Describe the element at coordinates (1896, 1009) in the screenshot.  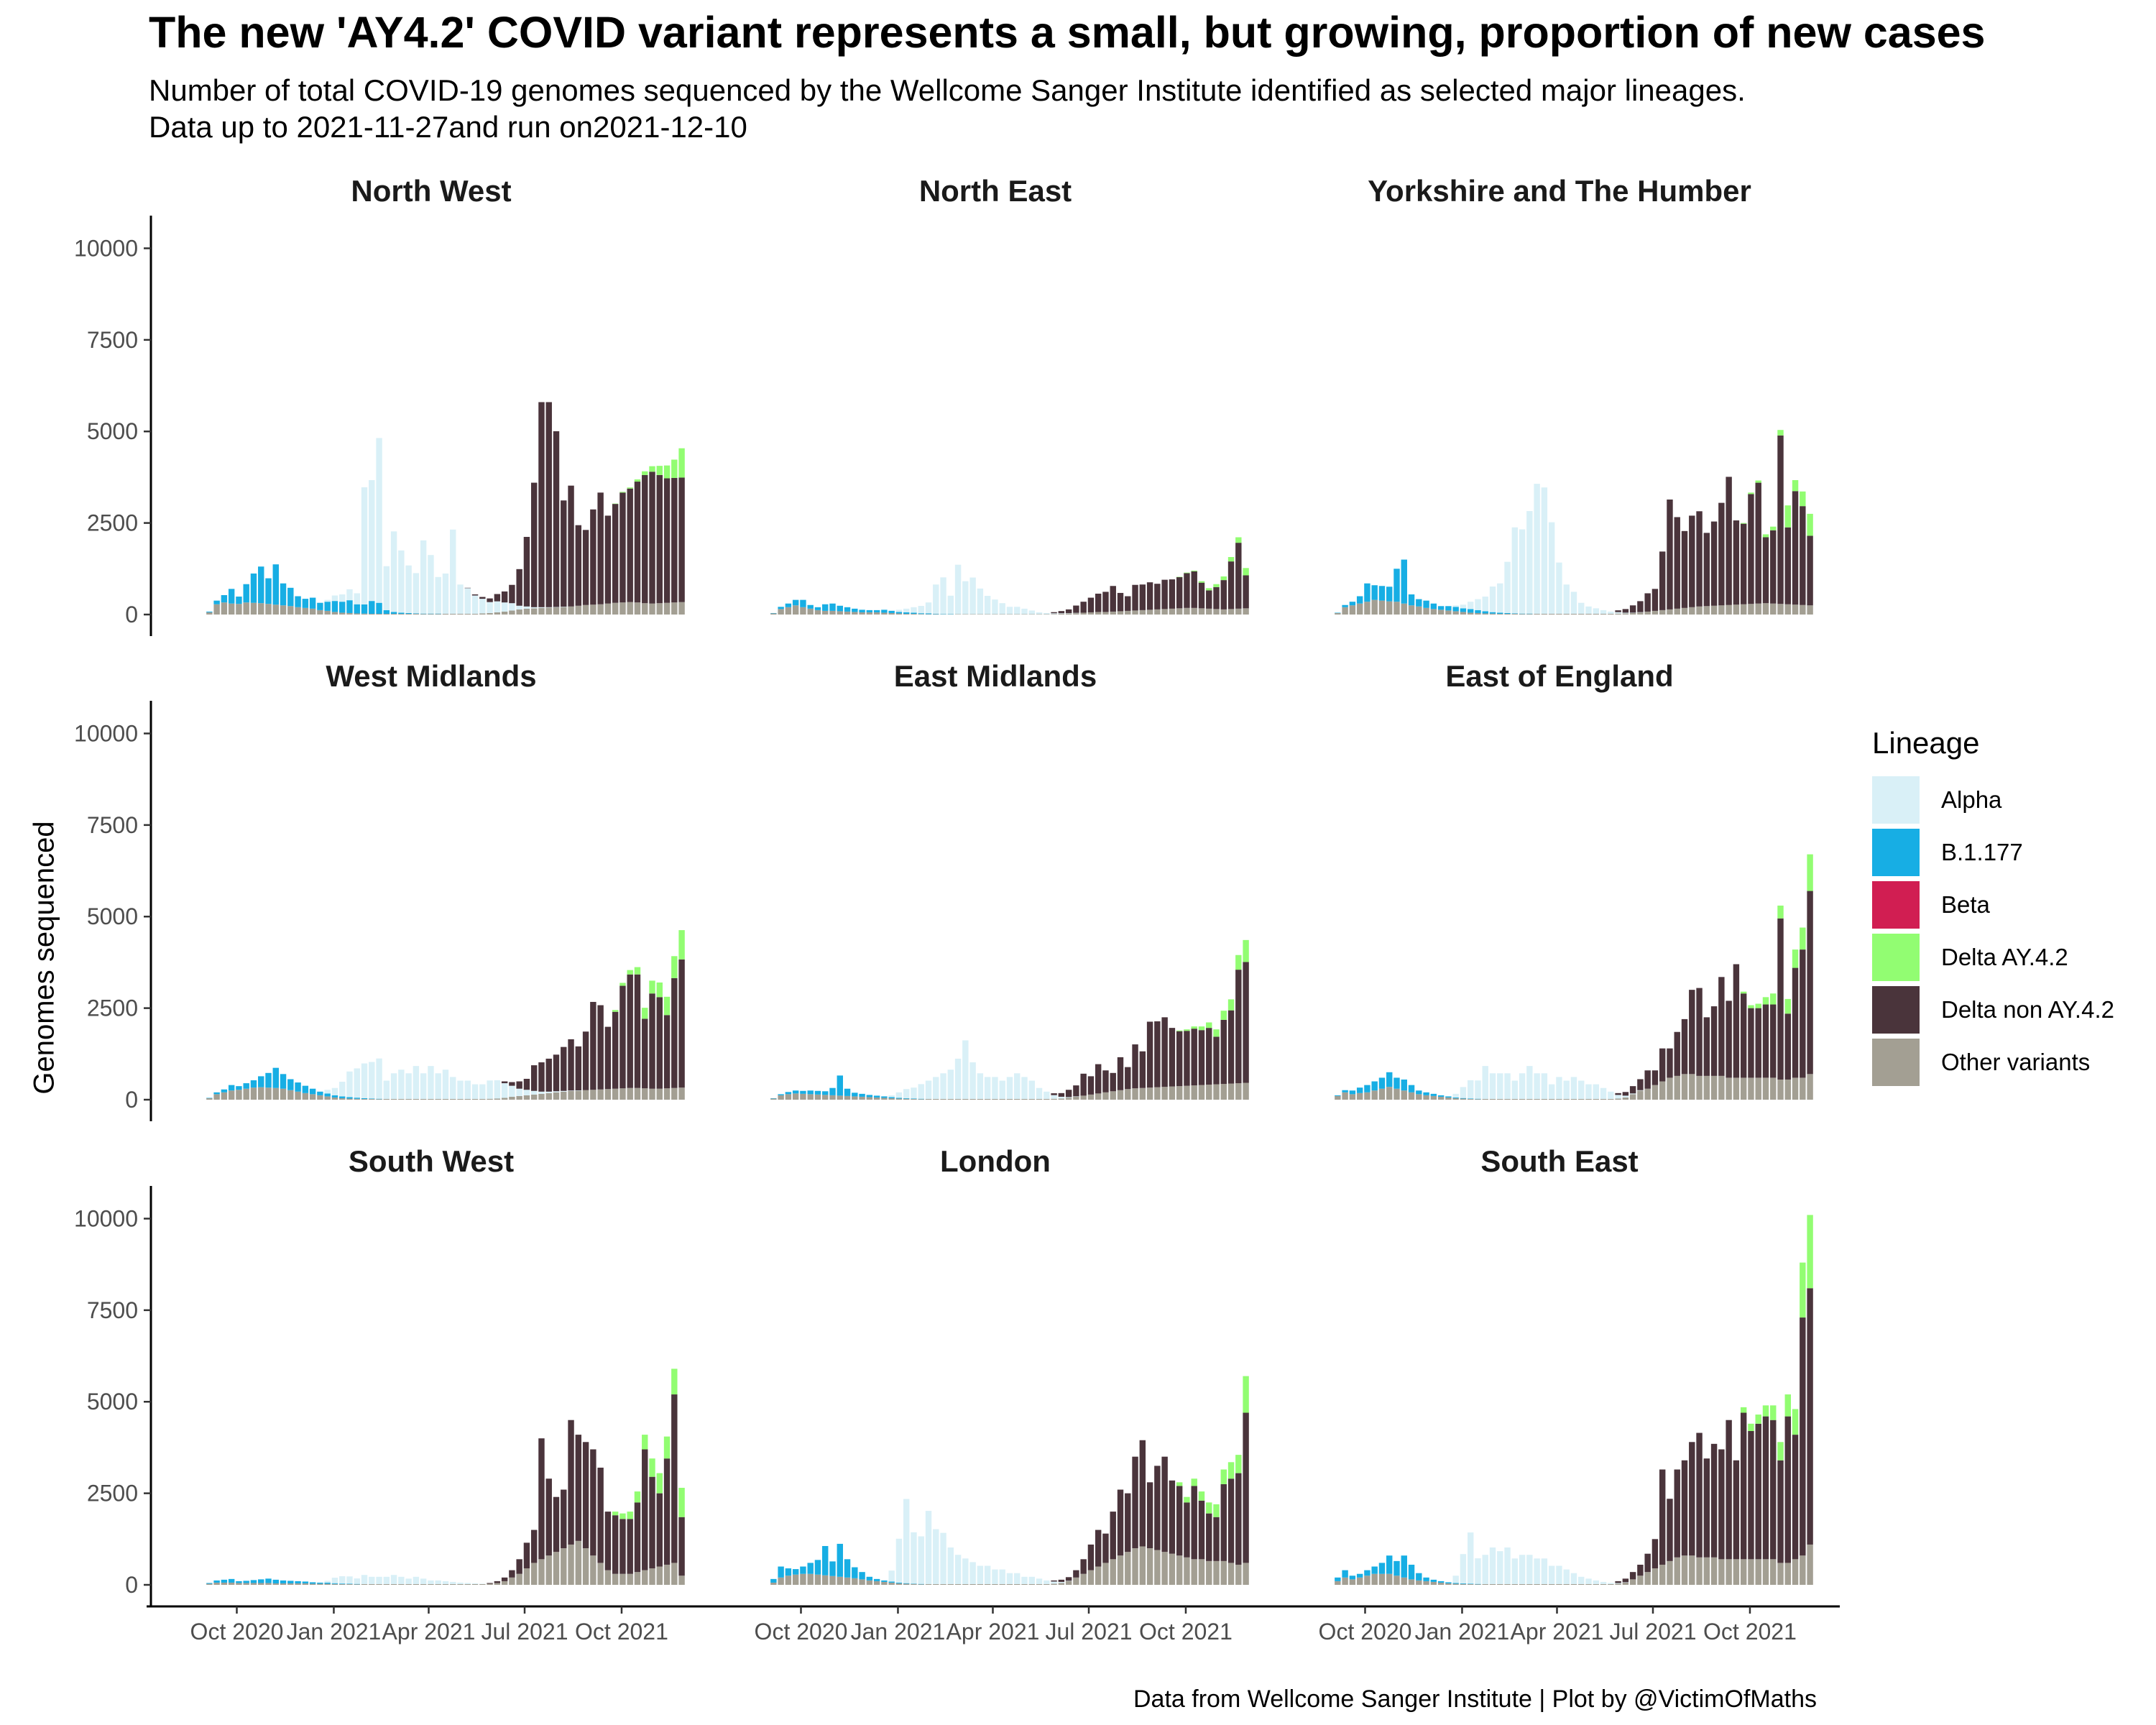
I see `legend-swatch` at that location.